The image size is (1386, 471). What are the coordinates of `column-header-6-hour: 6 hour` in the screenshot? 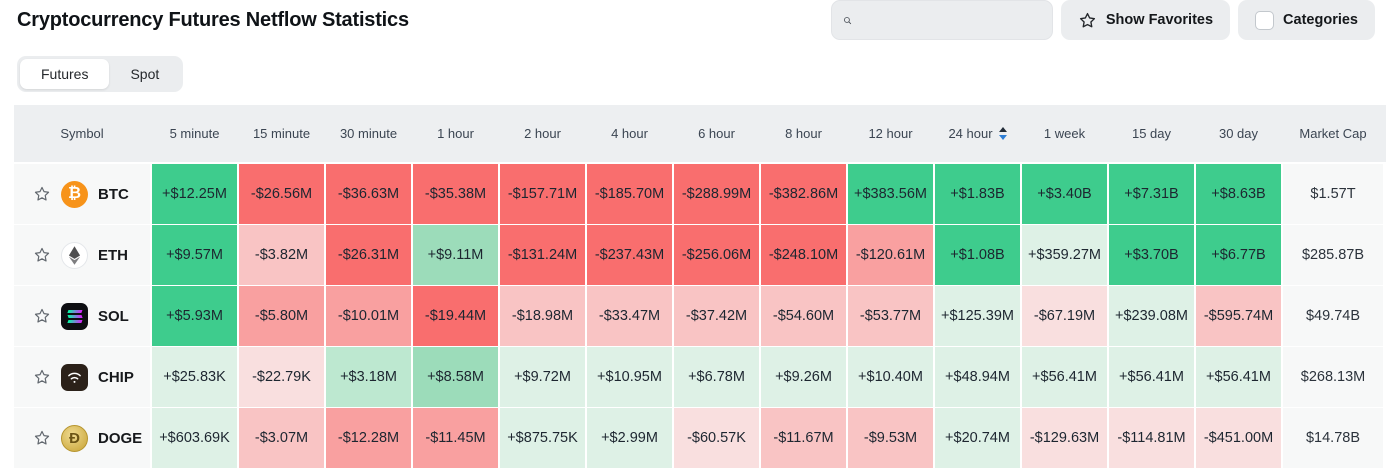 It's located at (716, 133).